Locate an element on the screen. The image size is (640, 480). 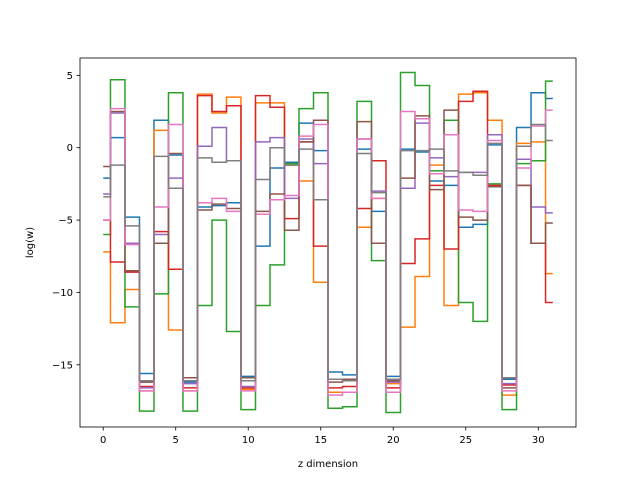
y-tick-label: −15 is located at coordinates (62, 365).